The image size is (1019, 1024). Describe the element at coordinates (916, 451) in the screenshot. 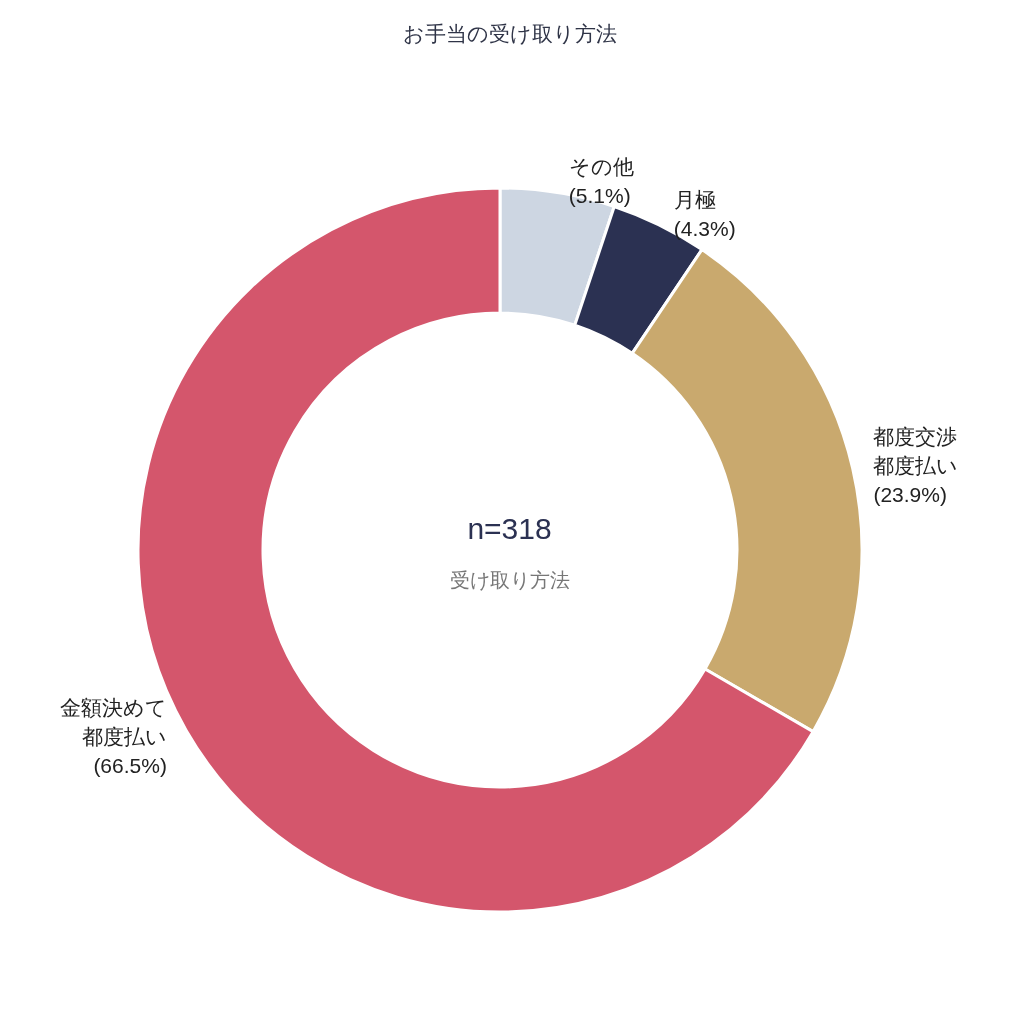

I see `slice-label: 都度交渉都度払い` at that location.